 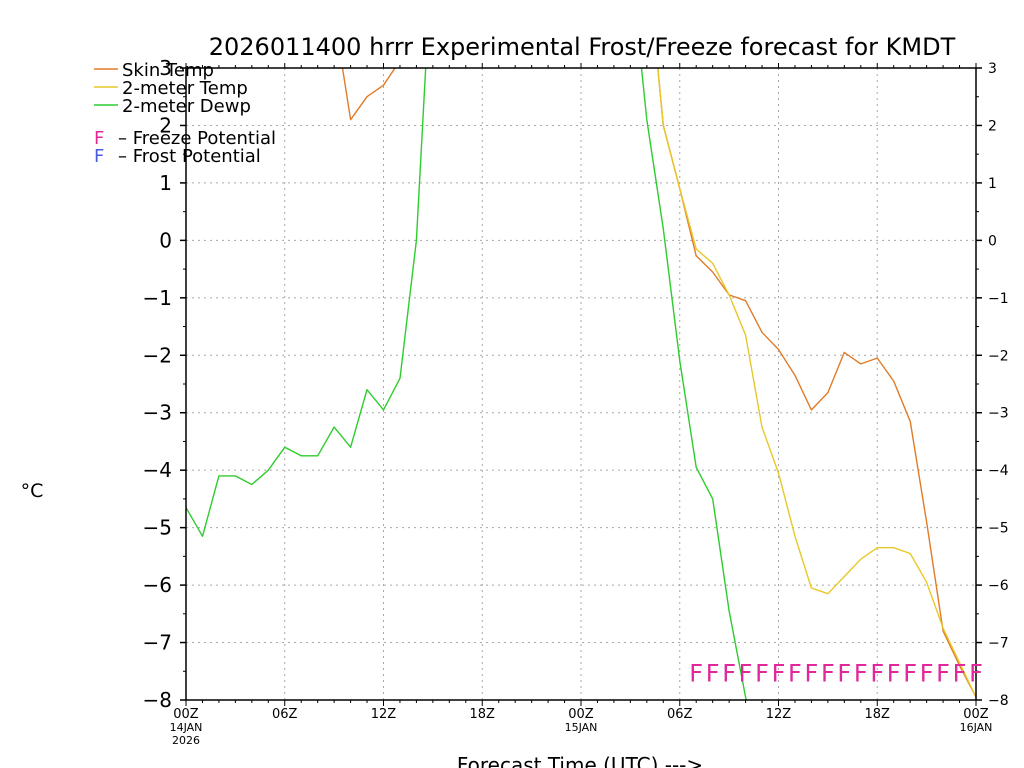 What do you see at coordinates (998, 299) in the screenshot?
I see `y-tick-label-right: −1` at bounding box center [998, 299].